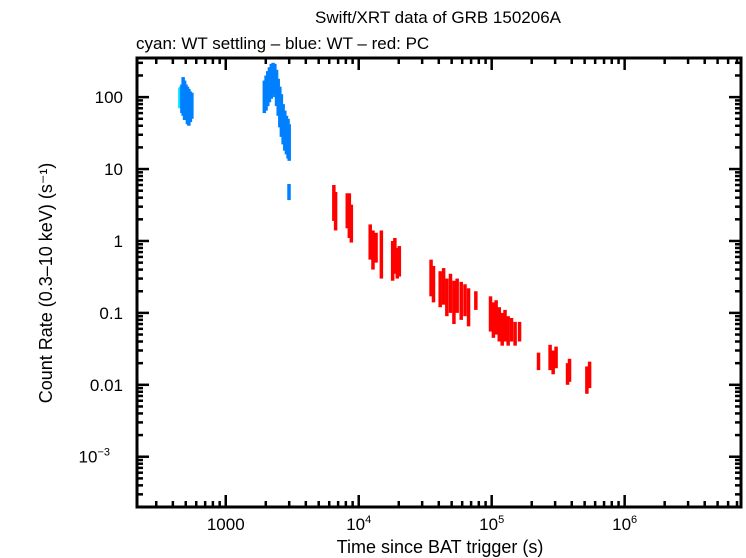 The image size is (746, 558). What do you see at coordinates (118, 241) in the screenshot?
I see `y-tick-label: 1` at bounding box center [118, 241].